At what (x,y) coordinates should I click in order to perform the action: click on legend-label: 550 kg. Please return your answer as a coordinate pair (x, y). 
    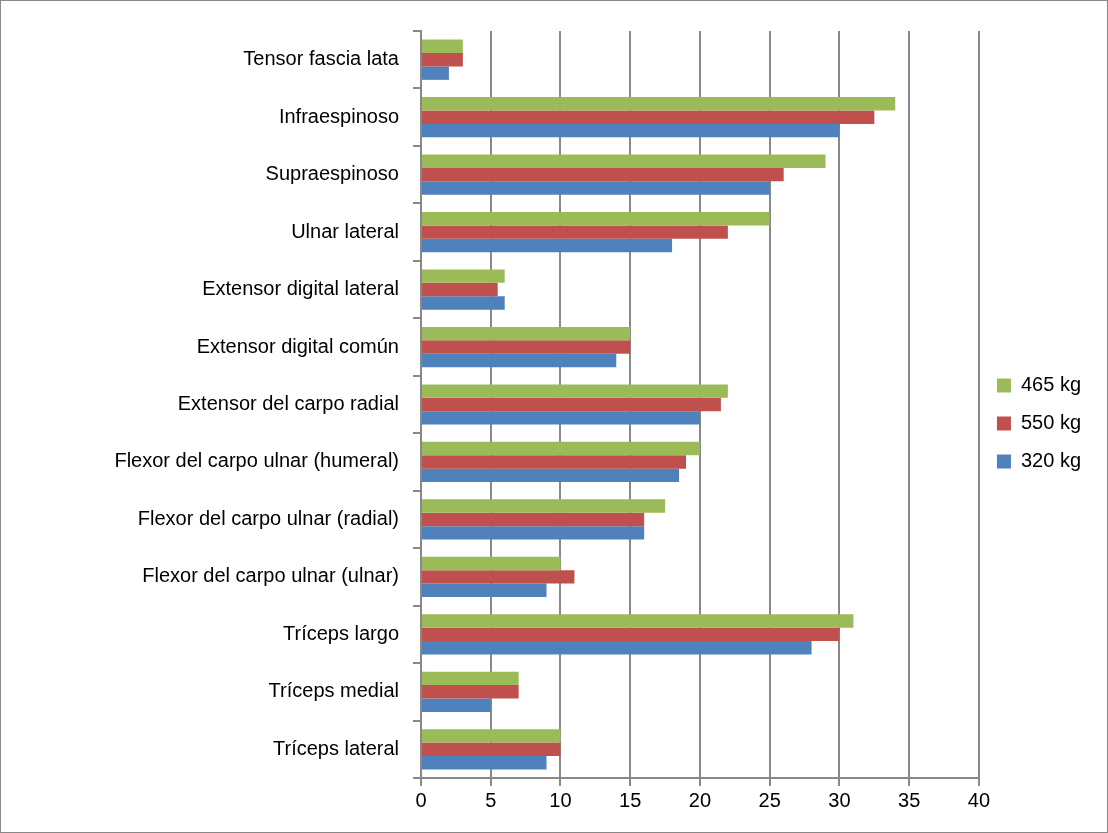
    Looking at the image, I should click on (1051, 422).